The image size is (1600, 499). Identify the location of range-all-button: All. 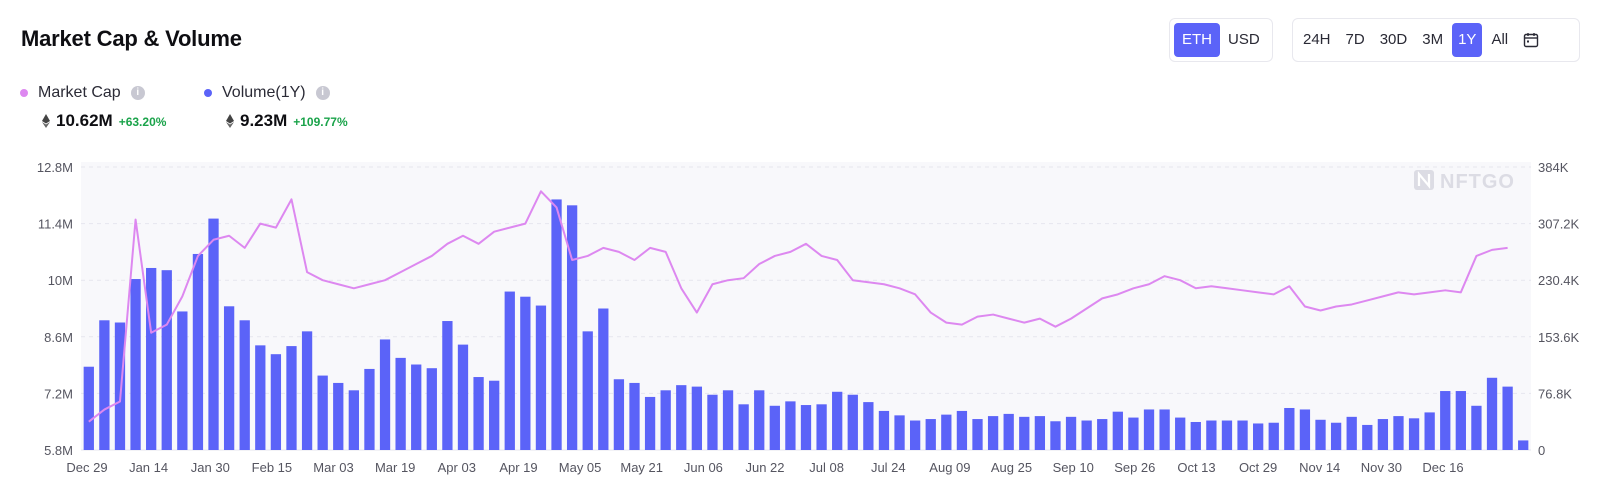
(1500, 39).